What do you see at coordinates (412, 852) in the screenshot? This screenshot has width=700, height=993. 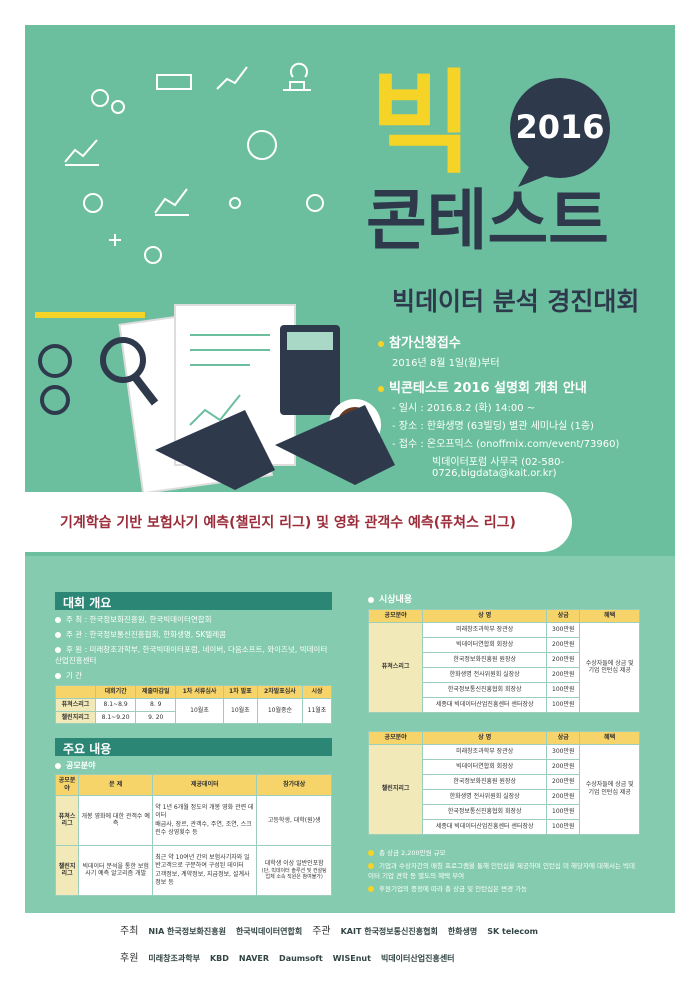 I see `note-text: 총 상금 2,200만원 규모` at bounding box center [412, 852].